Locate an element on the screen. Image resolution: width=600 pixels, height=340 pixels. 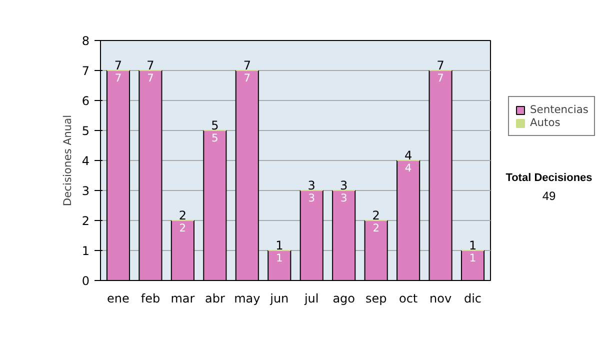
text: 49 is located at coordinates (549, 196).